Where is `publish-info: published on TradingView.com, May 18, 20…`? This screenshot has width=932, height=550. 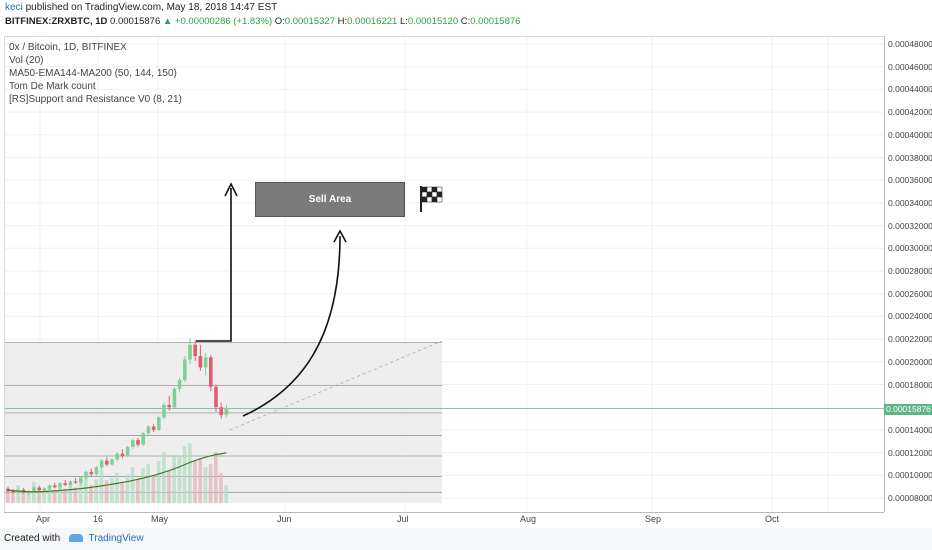 publish-info: published on TradingView.com, May 18, 20… is located at coordinates (150, 7).